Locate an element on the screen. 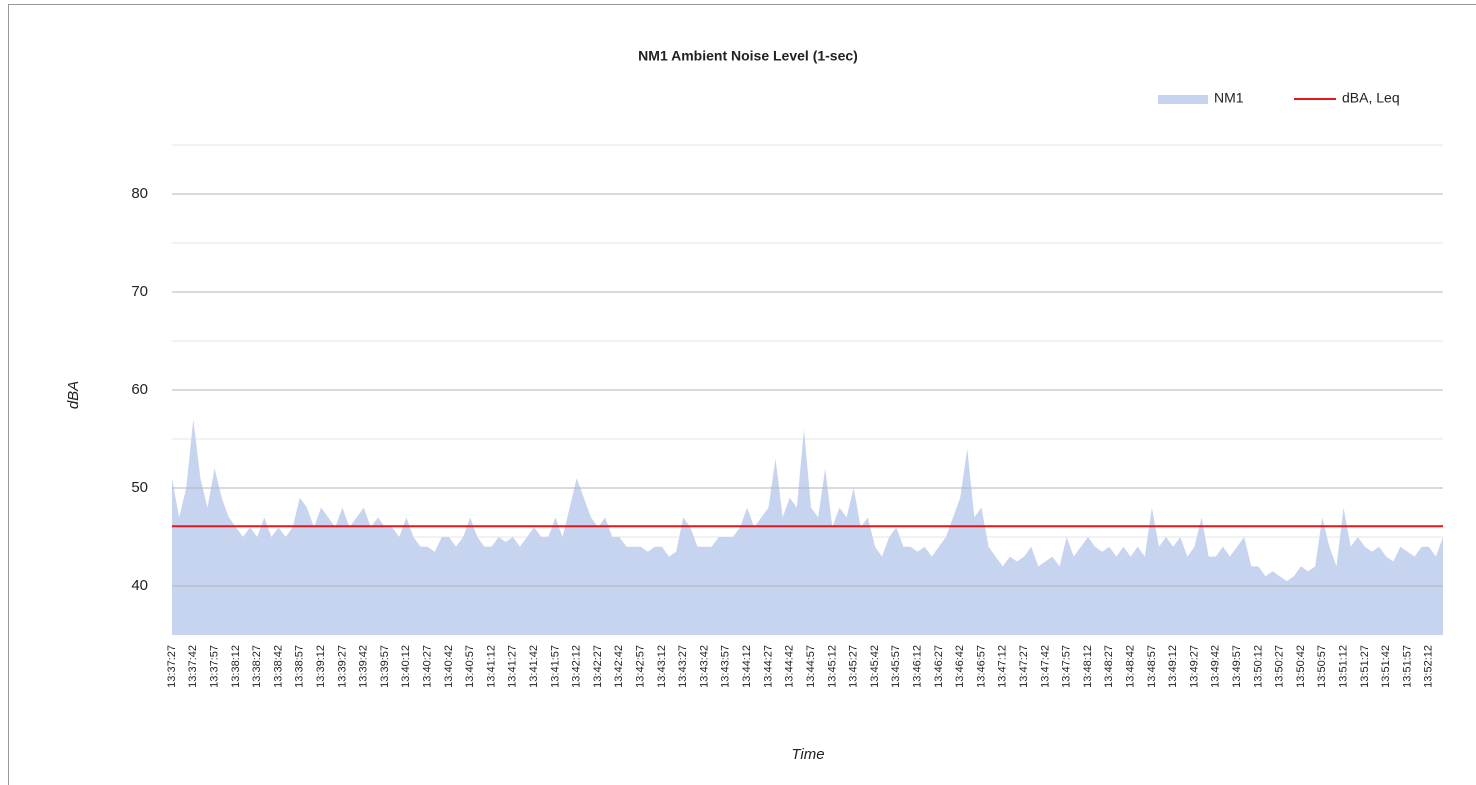 This screenshot has width=1476, height=785. x-tick-label: 13:51:42 is located at coordinates (1386, 666).